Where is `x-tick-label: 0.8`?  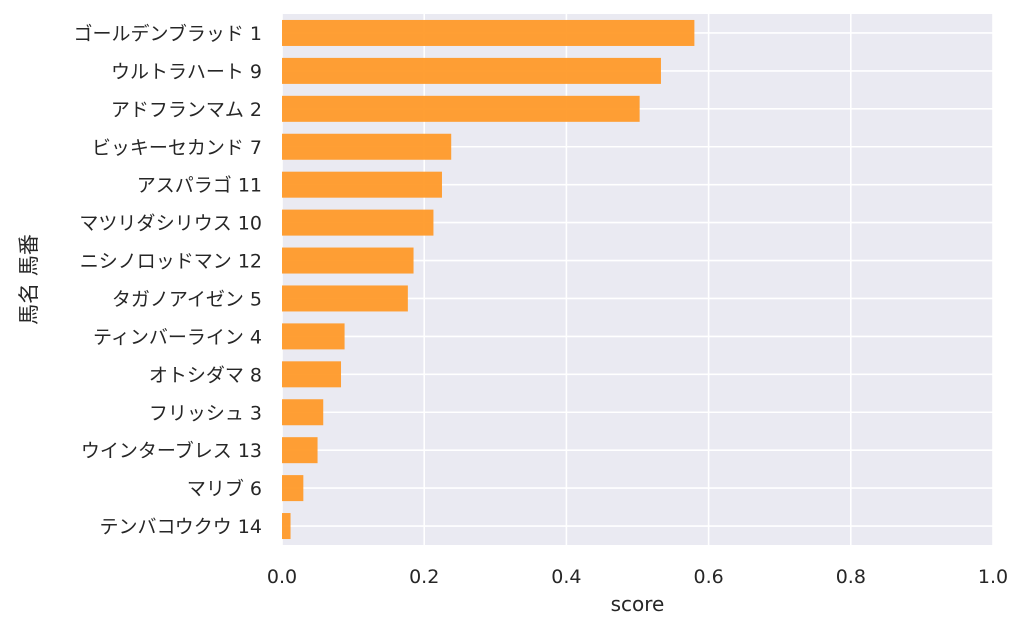 x-tick-label: 0.8 is located at coordinates (851, 577).